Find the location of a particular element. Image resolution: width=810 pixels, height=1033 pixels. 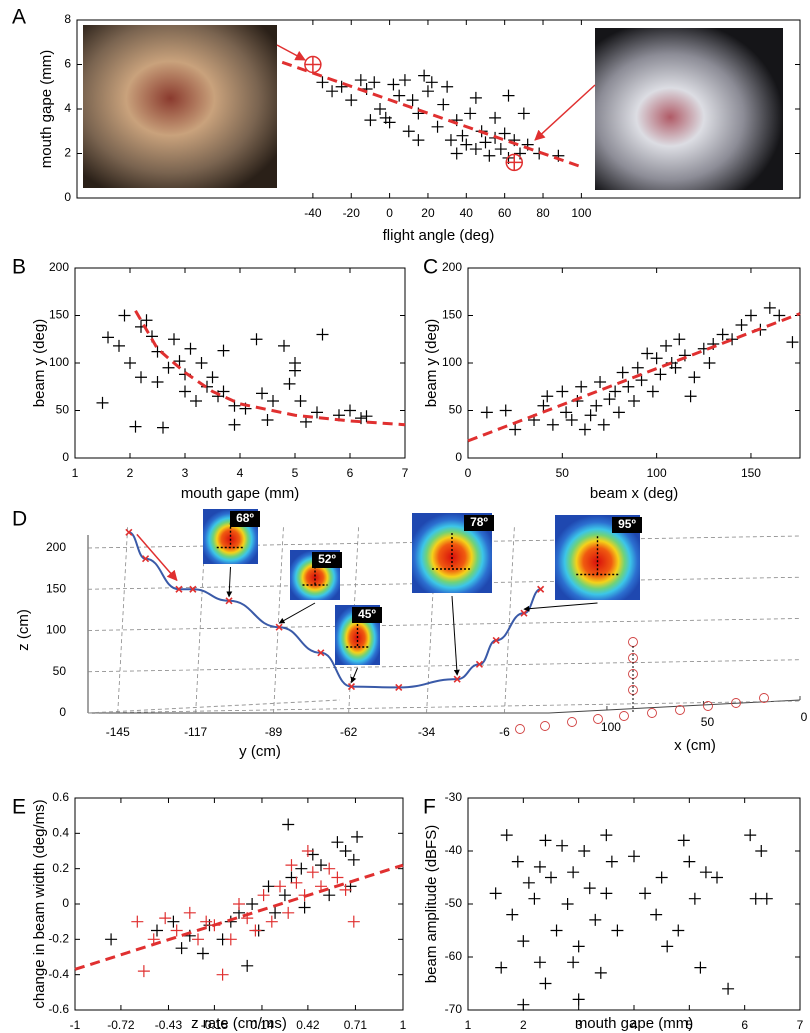

y-axis-label: change in beam width (deg/ms) is located at coordinates (39, 903).